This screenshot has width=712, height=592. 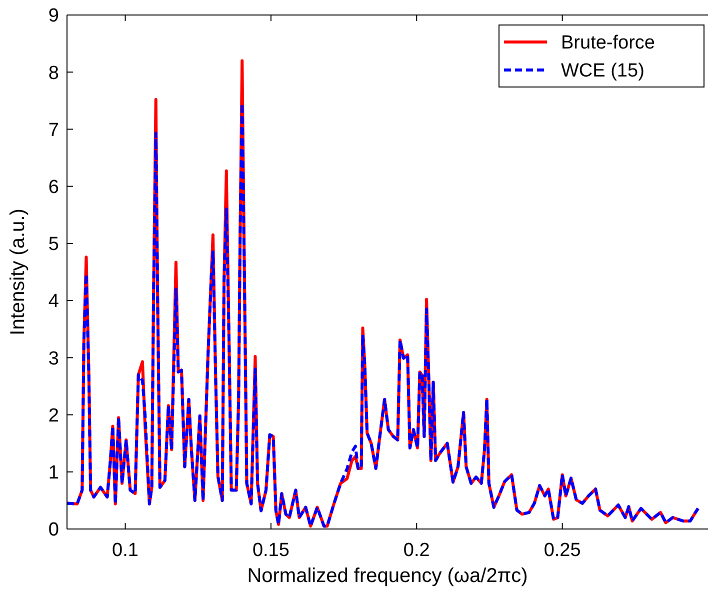 I want to click on legend-label: WCE (15), so click(x=602, y=71).